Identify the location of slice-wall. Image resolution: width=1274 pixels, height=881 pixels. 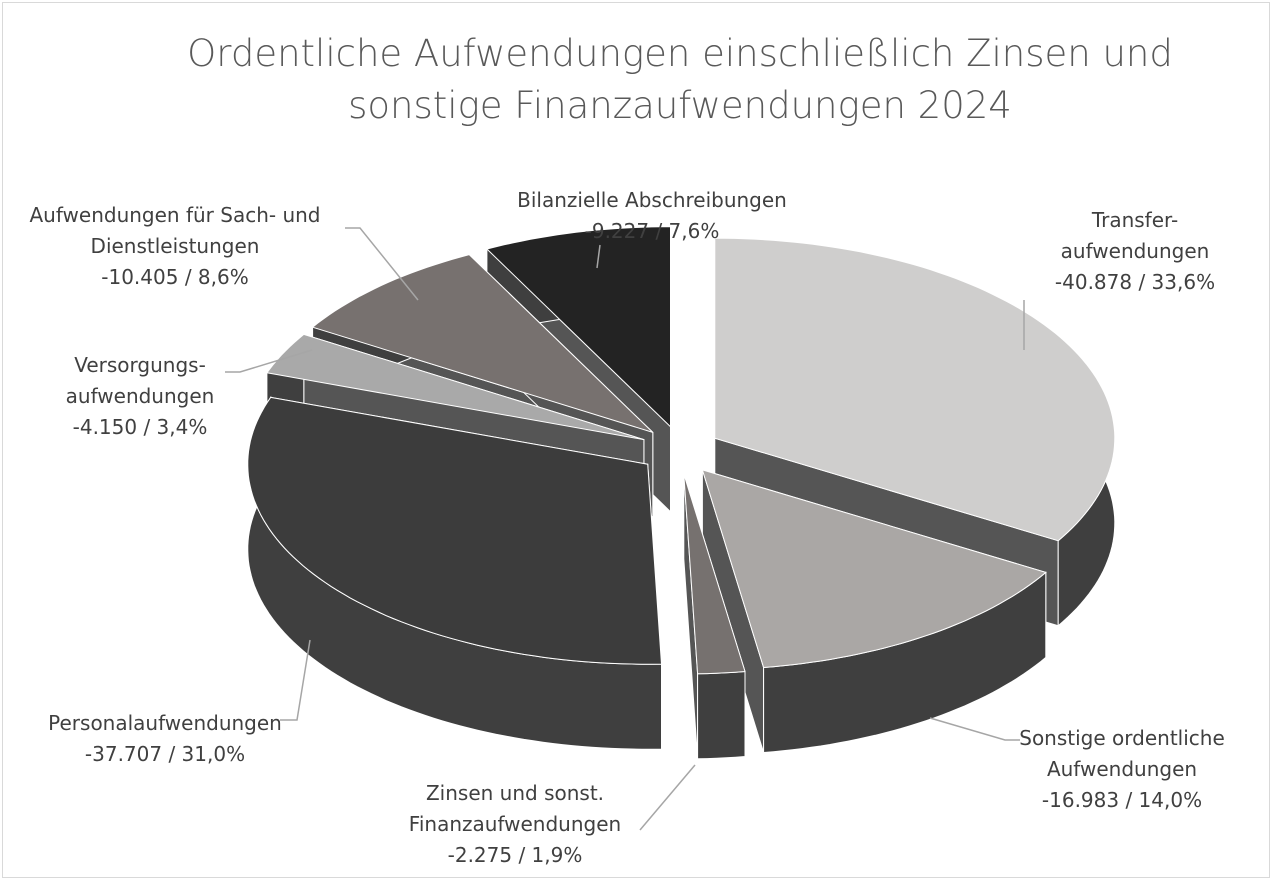
(721, 715).